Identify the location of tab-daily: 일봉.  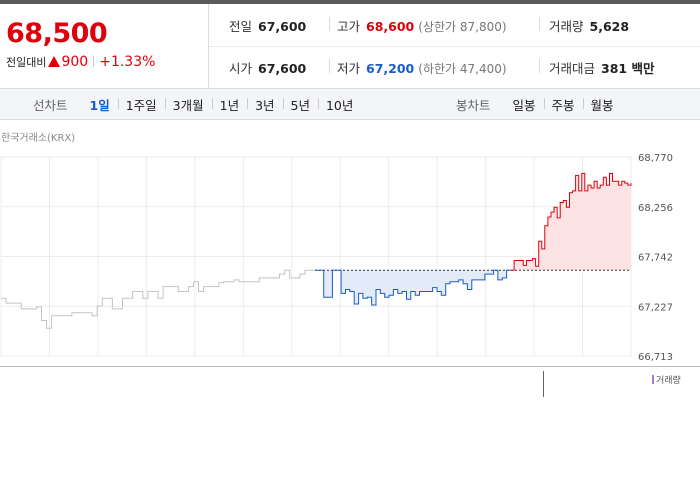
(524, 105).